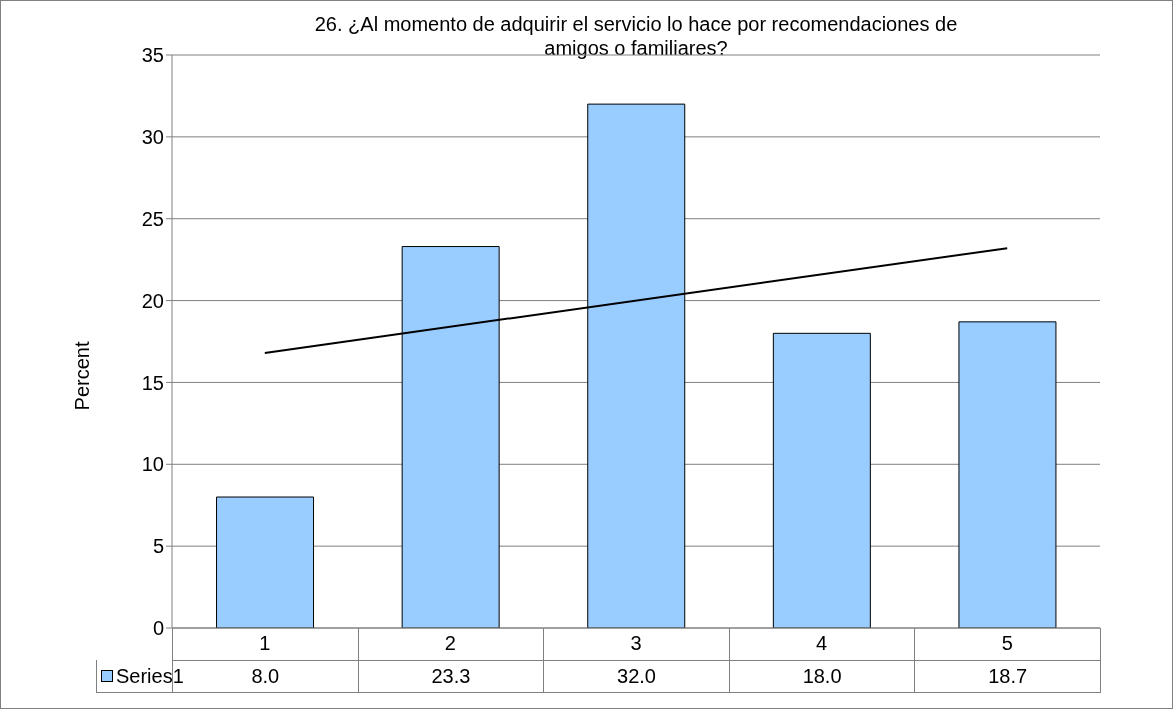  What do you see at coordinates (152, 55) in the screenshot?
I see `y-tick-label: 35` at bounding box center [152, 55].